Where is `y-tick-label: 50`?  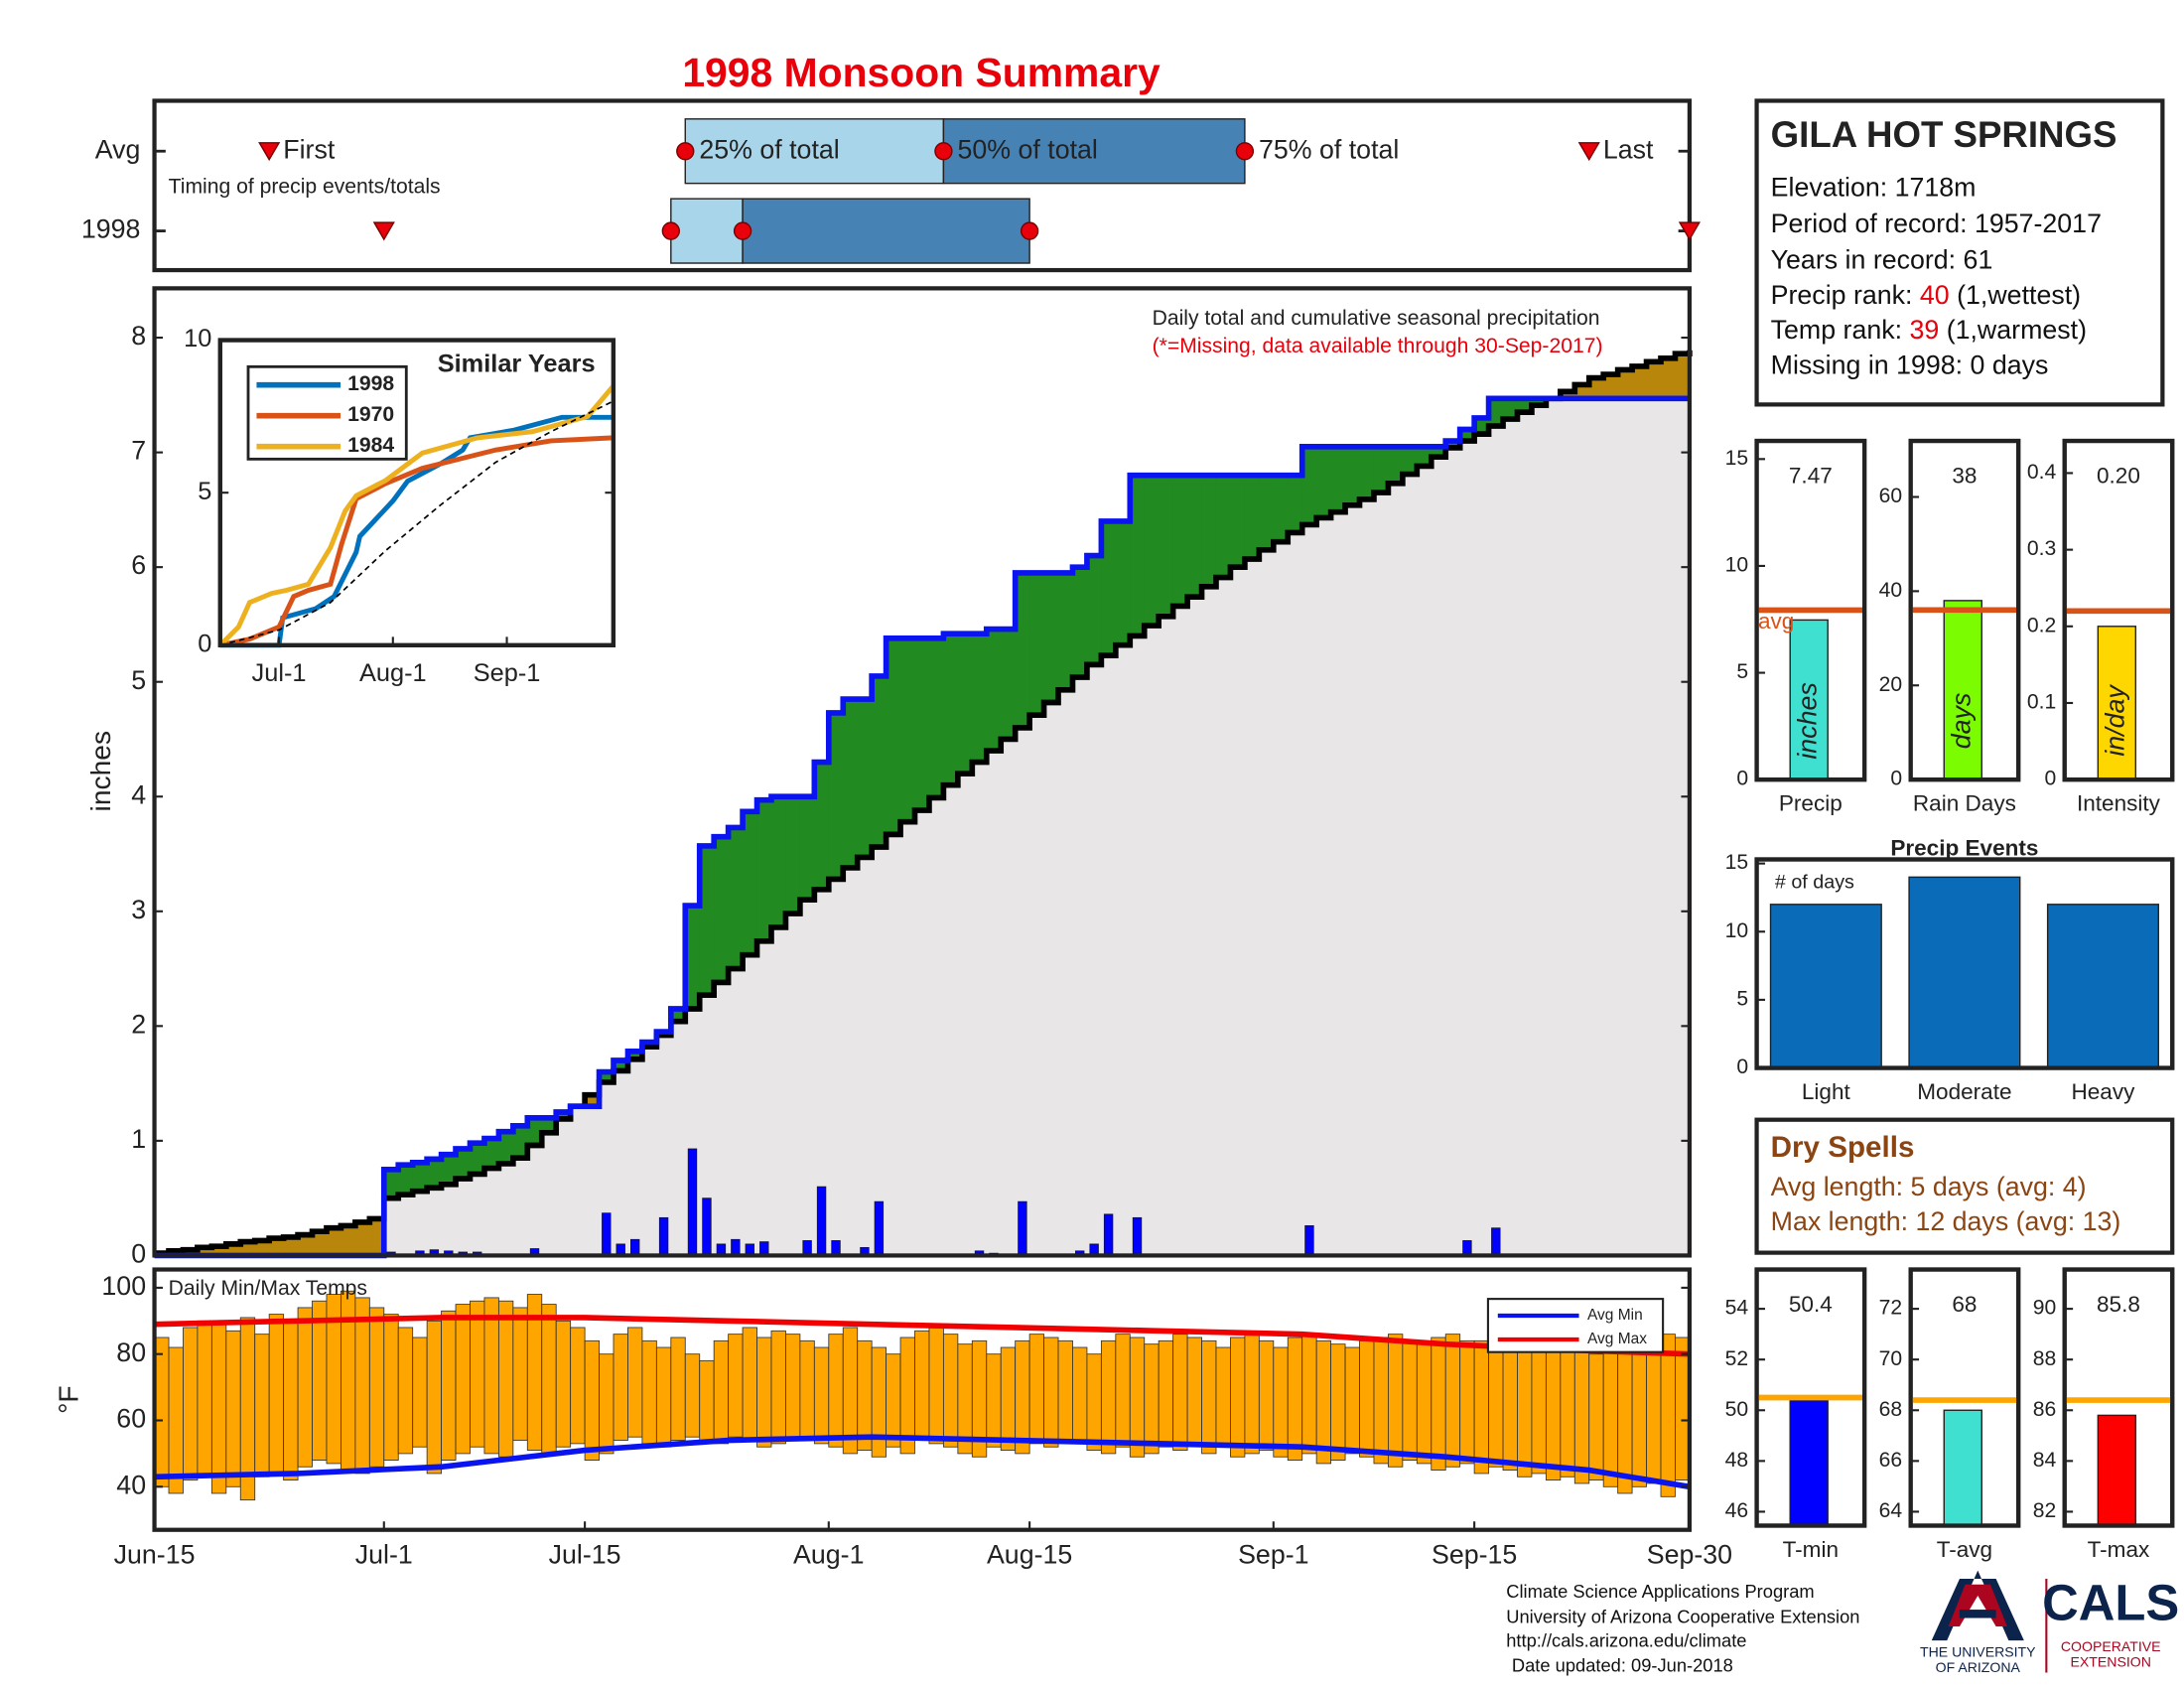
y-tick-label: 50 is located at coordinates (1736, 1409).